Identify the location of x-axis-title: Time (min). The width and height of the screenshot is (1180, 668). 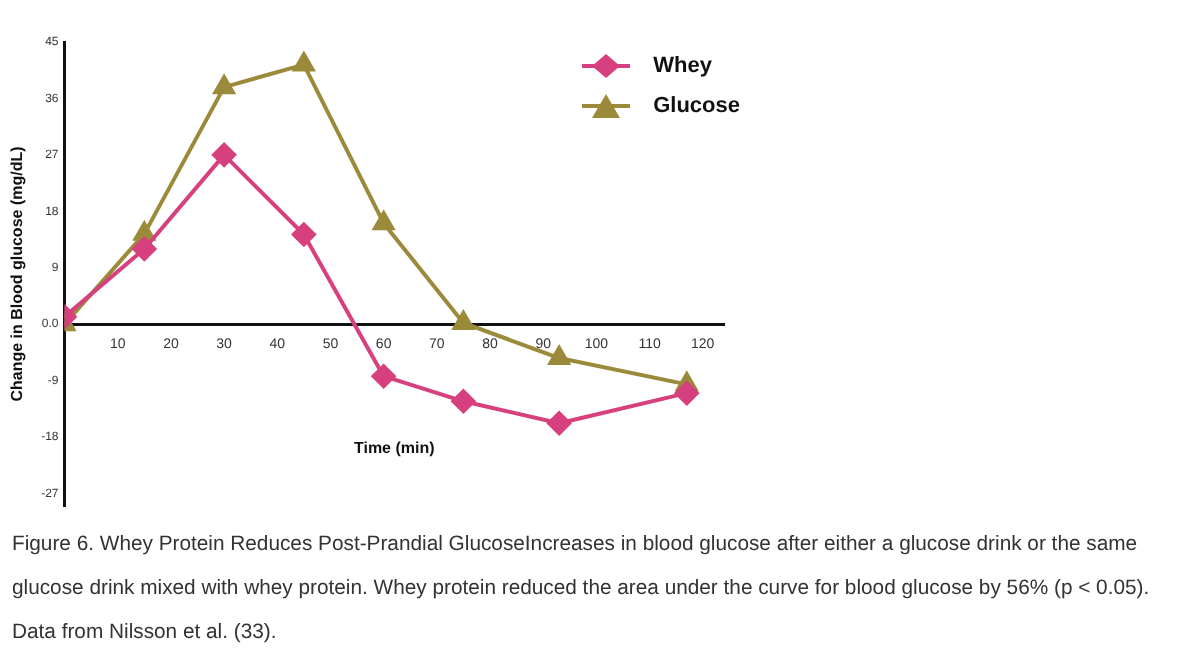
(394, 447).